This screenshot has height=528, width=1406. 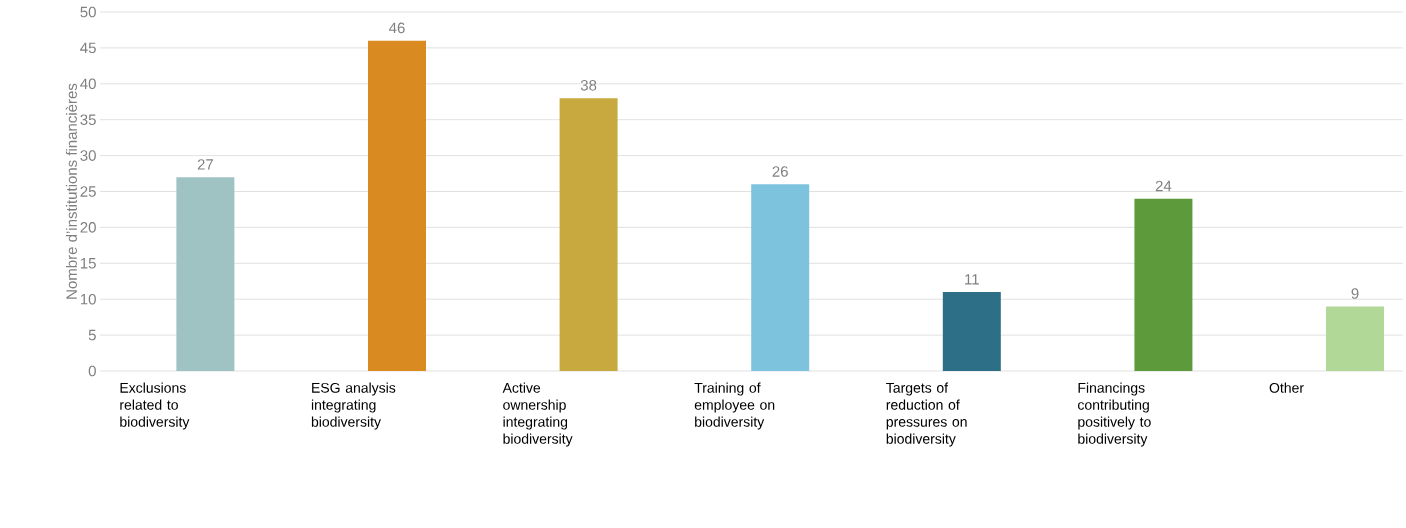 I want to click on x-tick-label: Financings contributing positively to biodiversity, so click(x=1114, y=414).